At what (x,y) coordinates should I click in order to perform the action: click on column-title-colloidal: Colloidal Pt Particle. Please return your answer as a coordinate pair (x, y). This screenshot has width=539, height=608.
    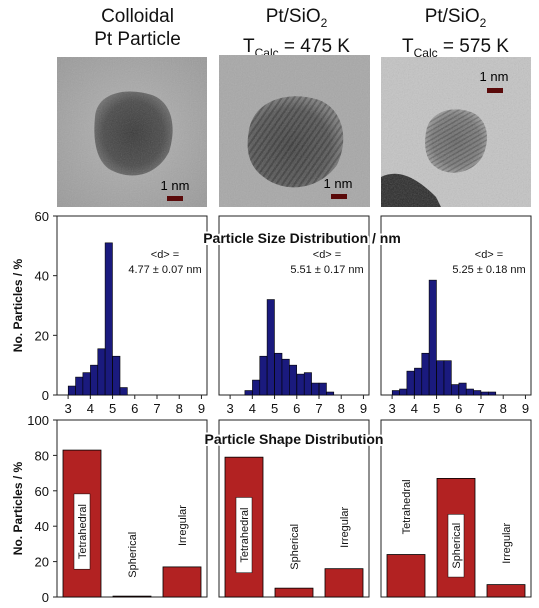
    Looking at the image, I should click on (137, 28).